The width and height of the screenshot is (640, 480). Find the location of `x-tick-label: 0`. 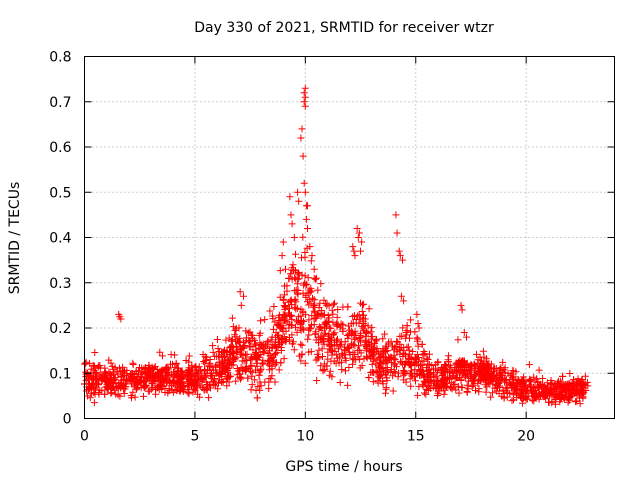

x-tick-label: 0 is located at coordinates (84, 437).